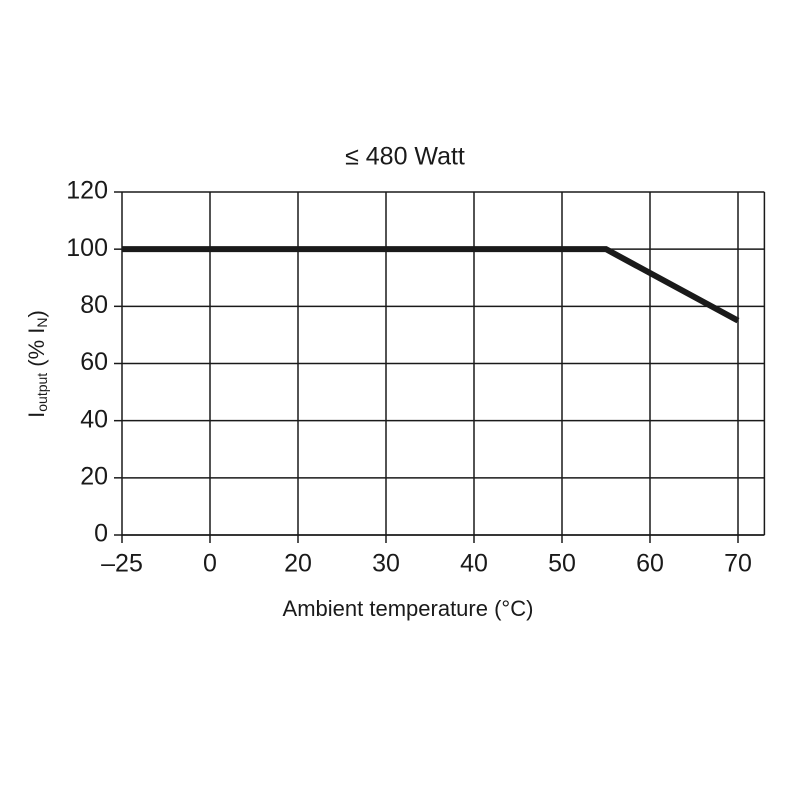 The width and height of the screenshot is (800, 800). Describe the element at coordinates (36, 350) in the screenshot. I see `y-axis-label-part: (% I` at that location.